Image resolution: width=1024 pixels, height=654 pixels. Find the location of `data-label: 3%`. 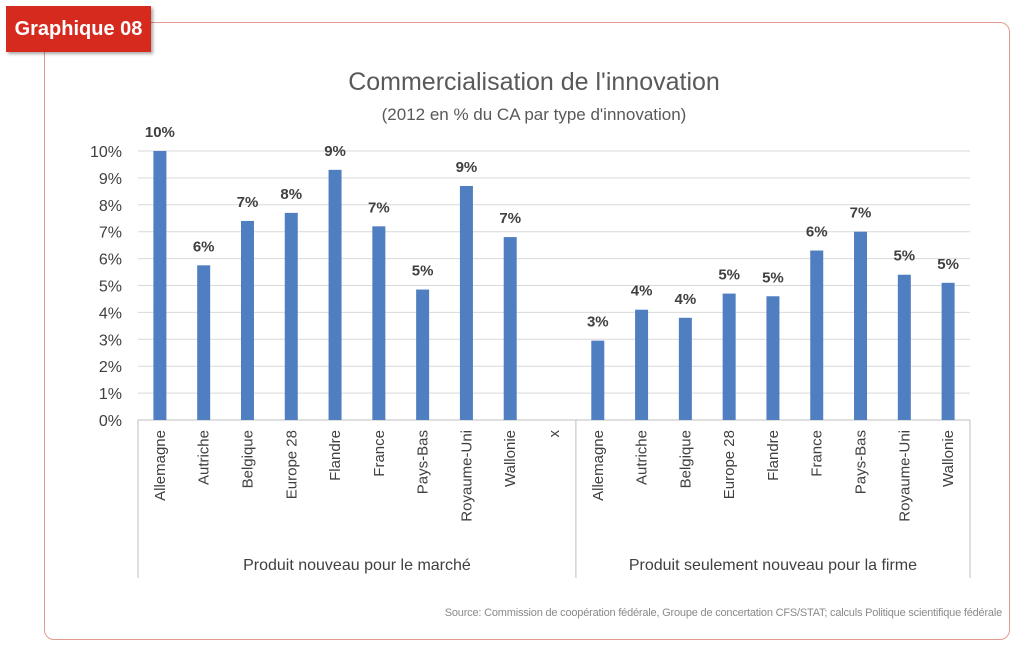

data-label: 3% is located at coordinates (598, 322).